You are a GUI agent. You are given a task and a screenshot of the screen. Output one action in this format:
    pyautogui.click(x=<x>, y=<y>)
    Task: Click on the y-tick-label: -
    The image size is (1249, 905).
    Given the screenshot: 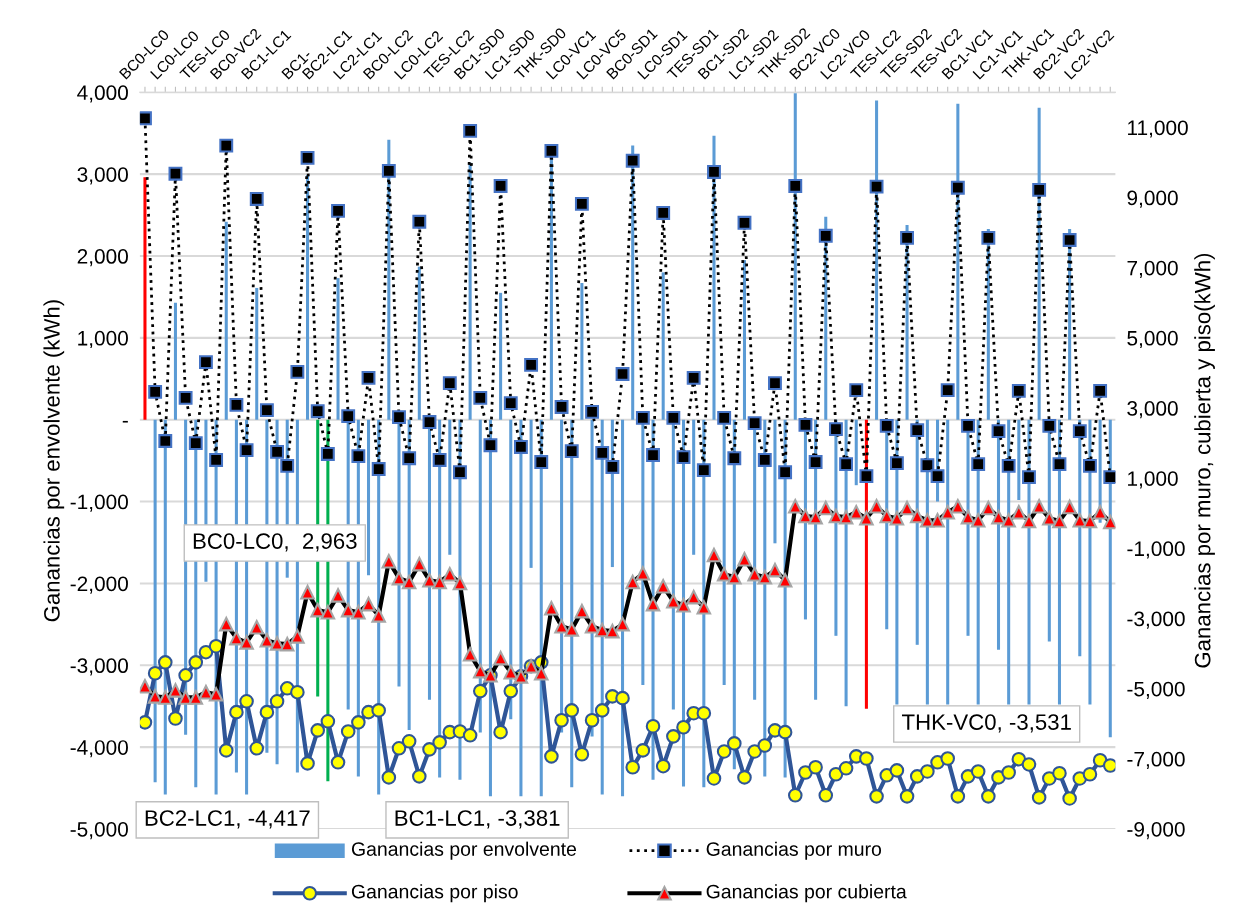 What is the action you would take?
    pyautogui.click(x=125, y=421)
    